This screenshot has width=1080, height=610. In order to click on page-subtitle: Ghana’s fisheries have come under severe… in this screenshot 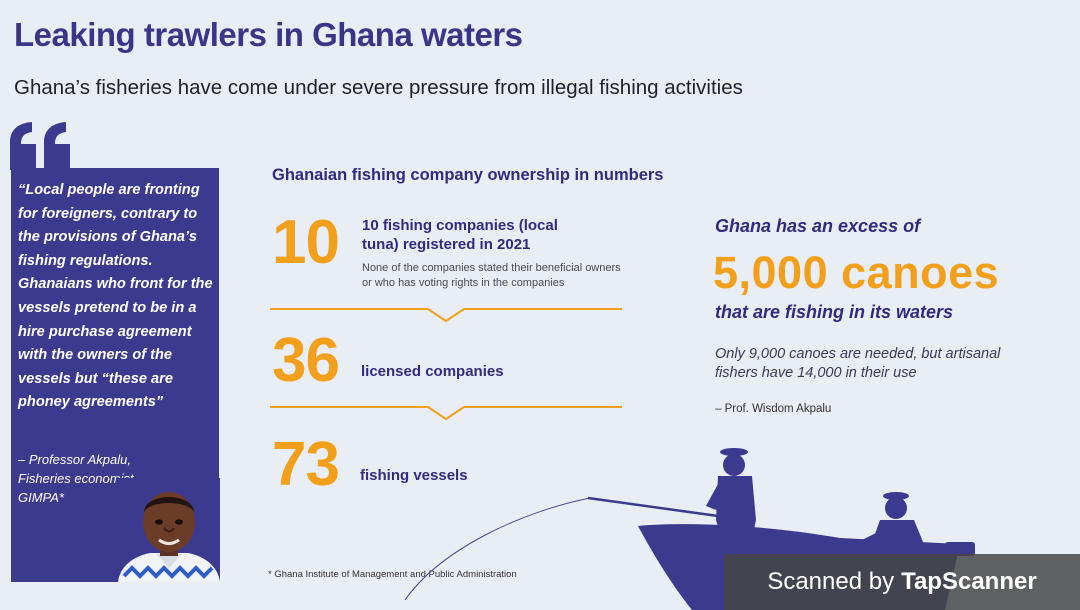, I will do `click(378, 87)`.